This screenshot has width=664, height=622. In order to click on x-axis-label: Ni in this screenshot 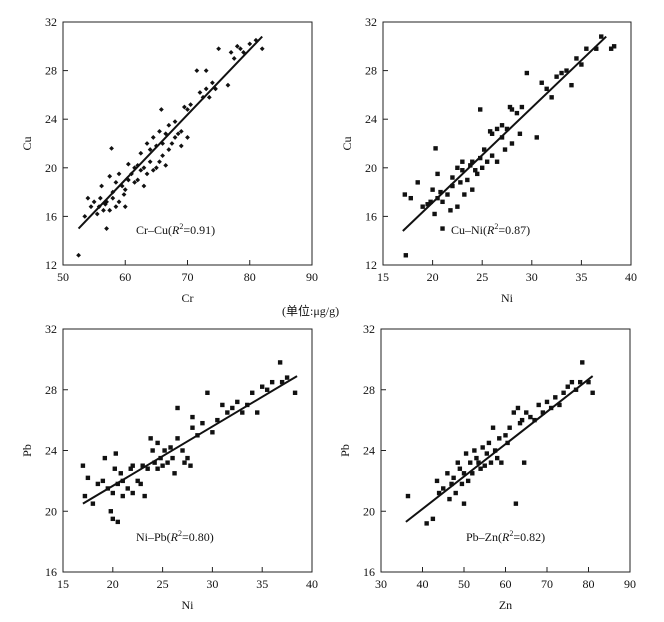, I will do `click(507, 298)`.